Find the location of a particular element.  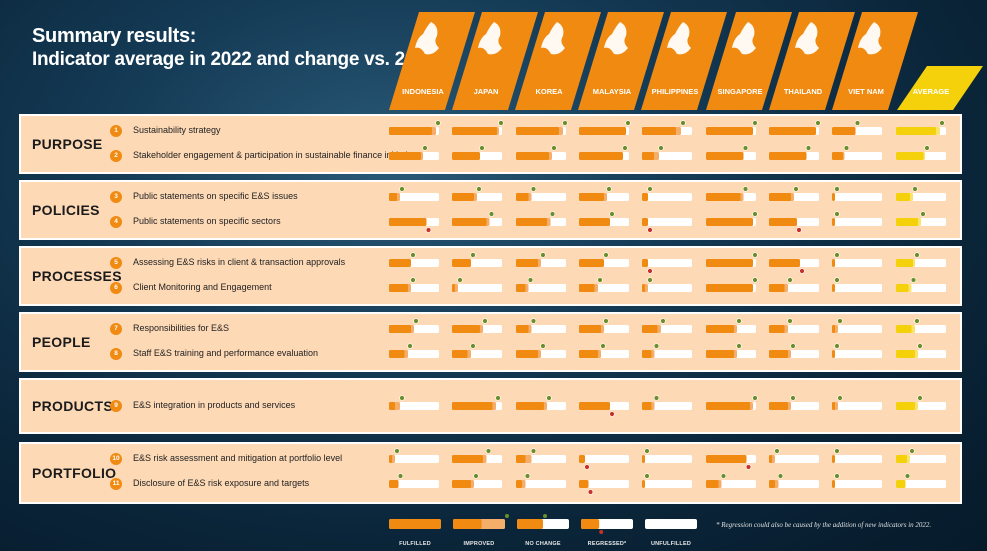

indicator-number: 9 is located at coordinates (116, 406).